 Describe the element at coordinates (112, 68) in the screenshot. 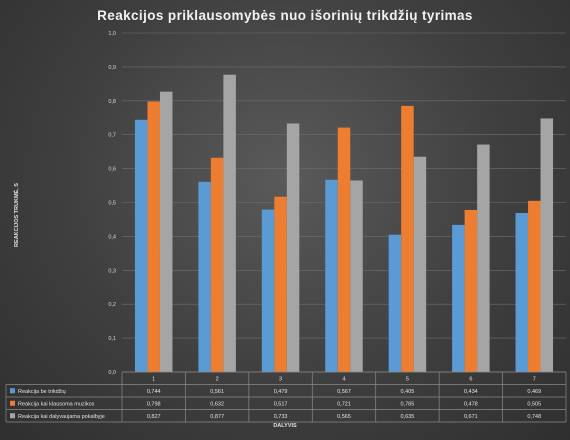

I see `y-tick-label: 0,9` at that location.